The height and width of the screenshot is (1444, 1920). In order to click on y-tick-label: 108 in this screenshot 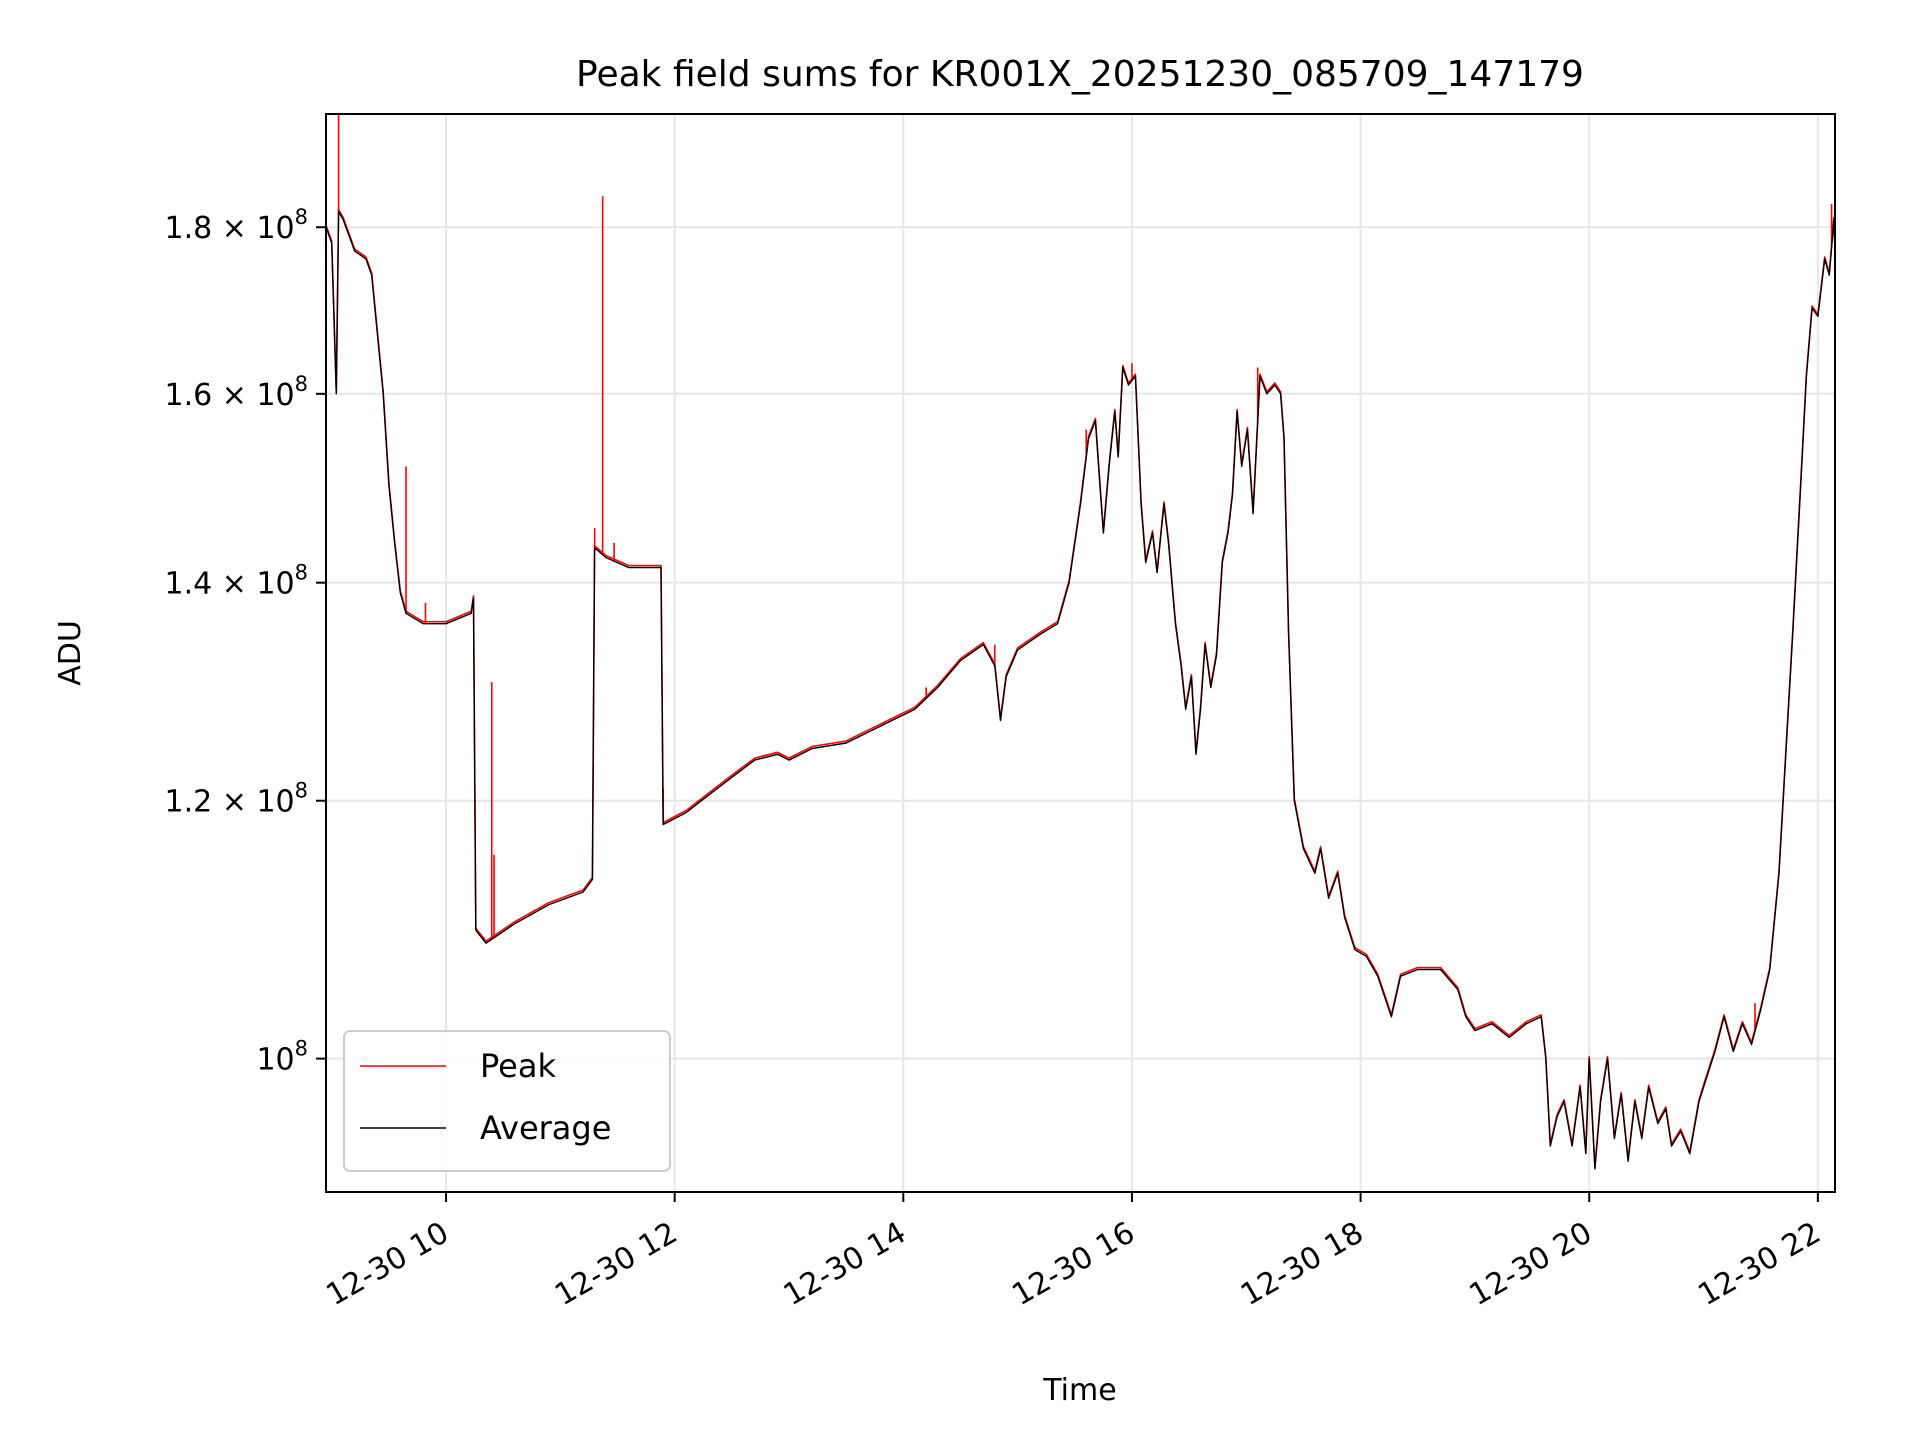, I will do `click(282, 1057)`.